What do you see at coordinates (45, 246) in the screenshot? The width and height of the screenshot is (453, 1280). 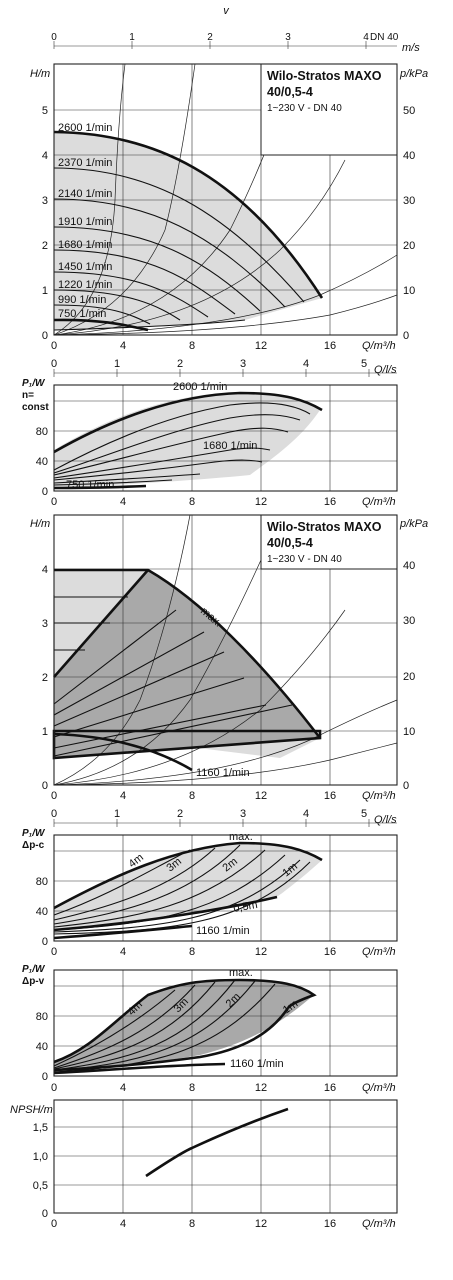 I see `y-tick: 2` at bounding box center [45, 246].